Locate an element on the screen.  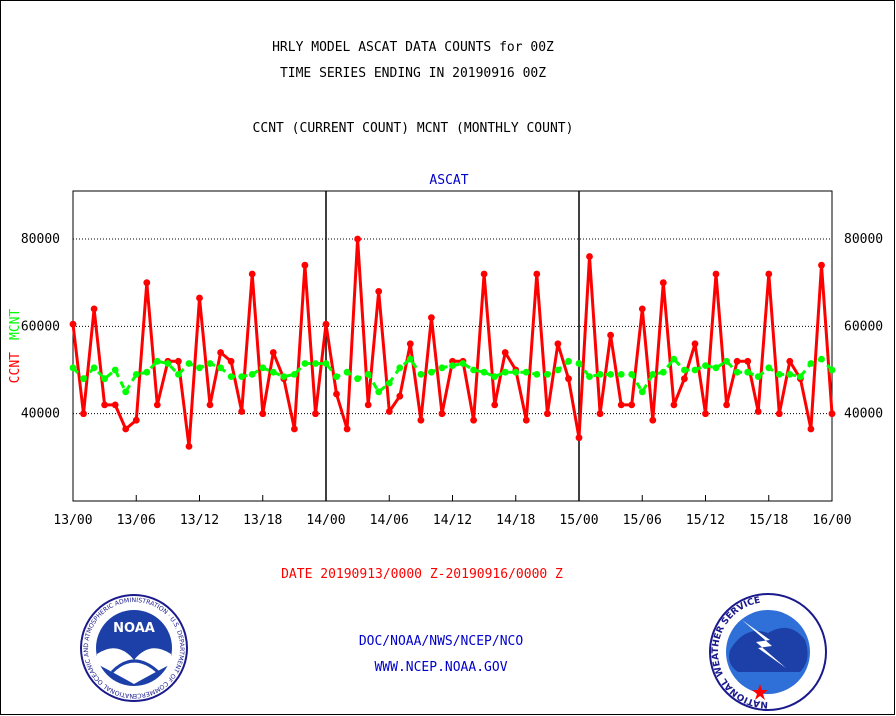
noaa-logo-text: NOAA is located at coordinates (134, 628).